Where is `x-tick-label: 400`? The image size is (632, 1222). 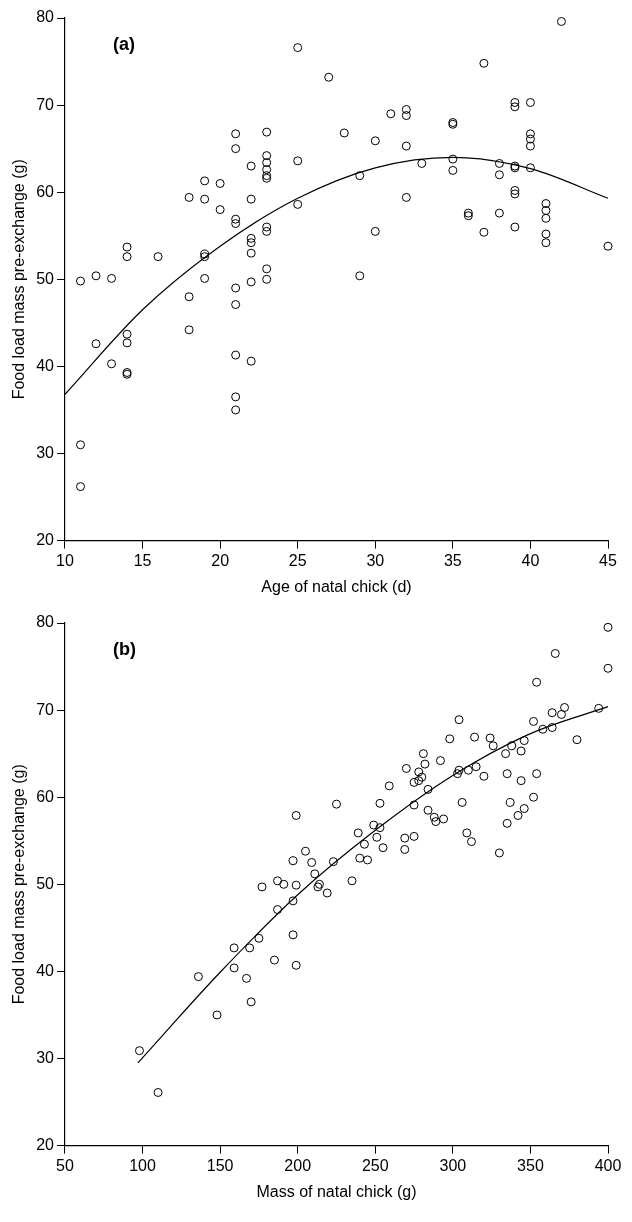
x-tick-label: 400 is located at coordinates (608, 1165).